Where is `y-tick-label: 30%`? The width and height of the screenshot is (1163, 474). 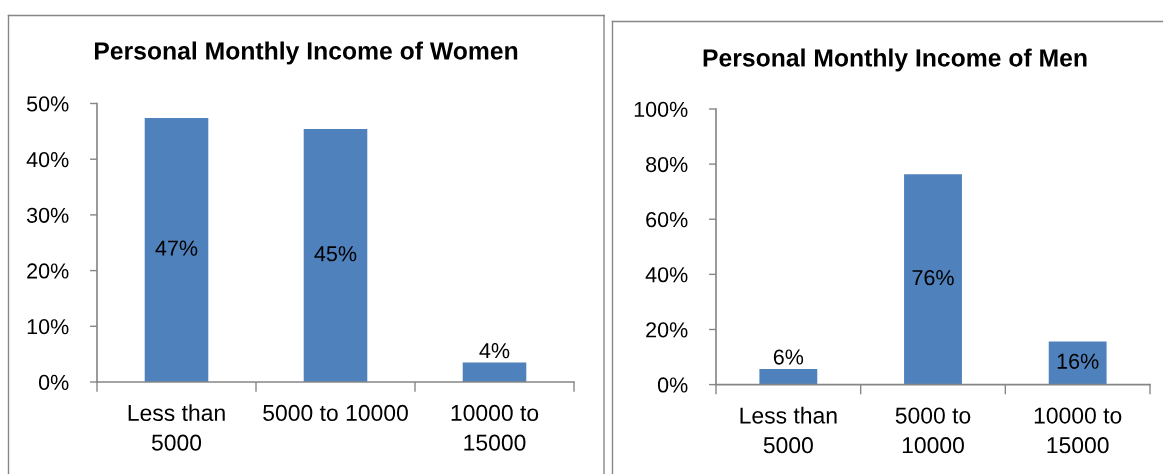
y-tick-label: 30% is located at coordinates (47, 215).